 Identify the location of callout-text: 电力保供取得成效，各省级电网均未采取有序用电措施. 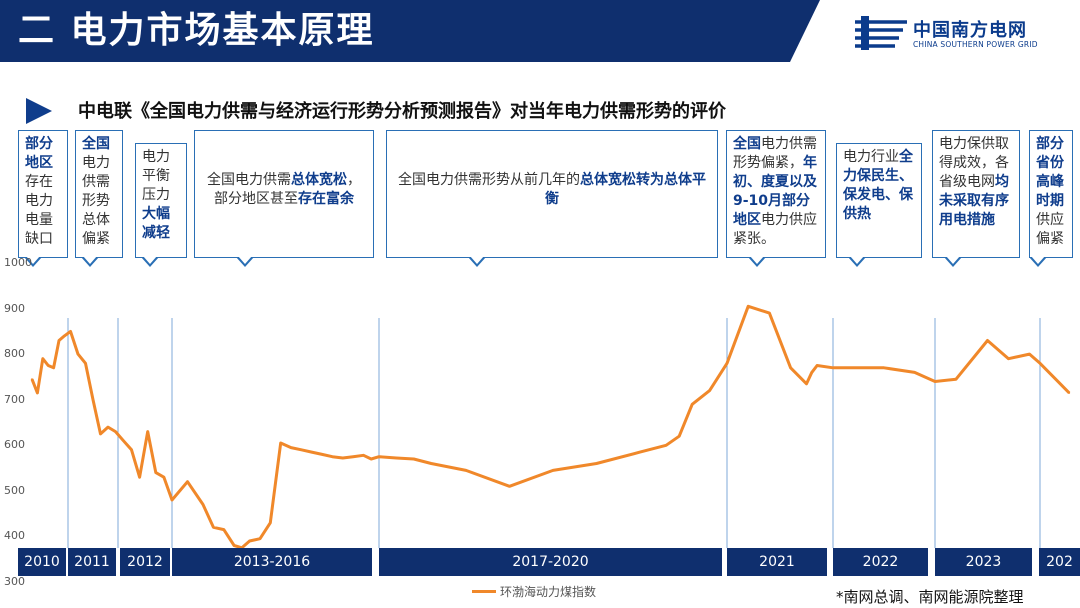
(976, 182).